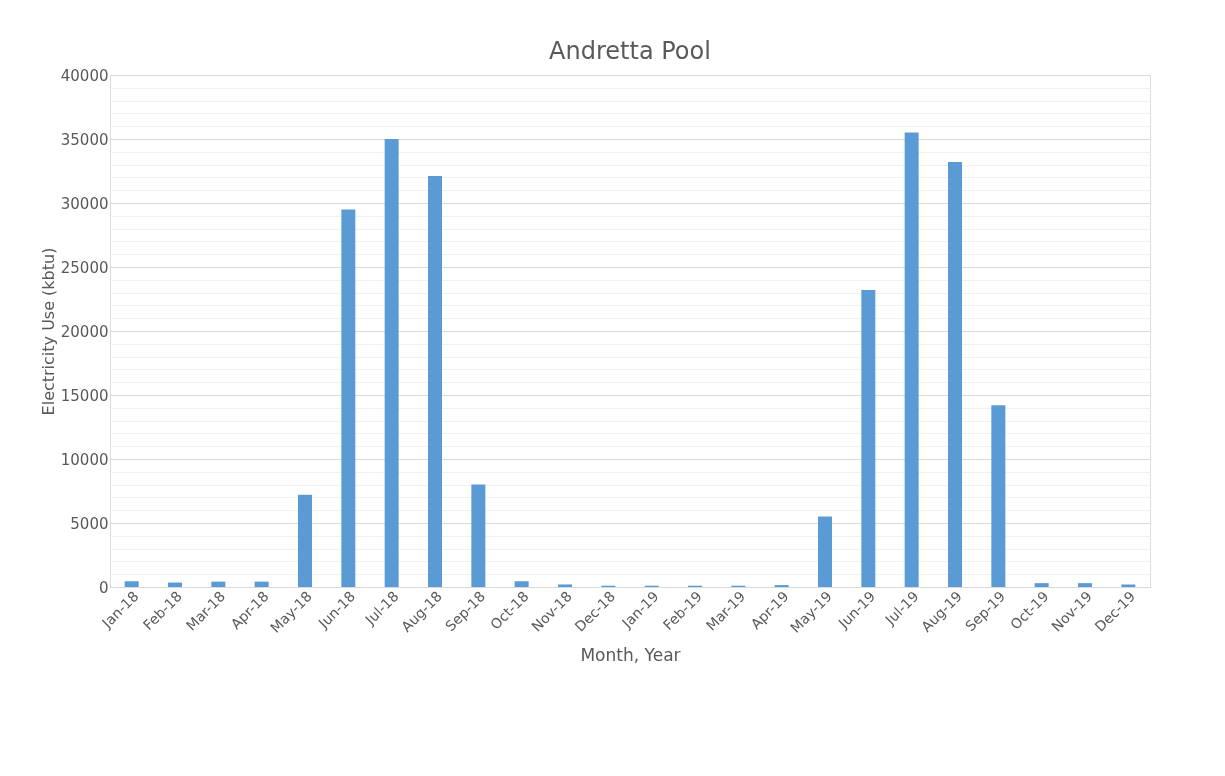 This screenshot has width=1225, height=776. Describe the element at coordinates (84, 395) in the screenshot. I see `y-tick-label: 15000` at that location.